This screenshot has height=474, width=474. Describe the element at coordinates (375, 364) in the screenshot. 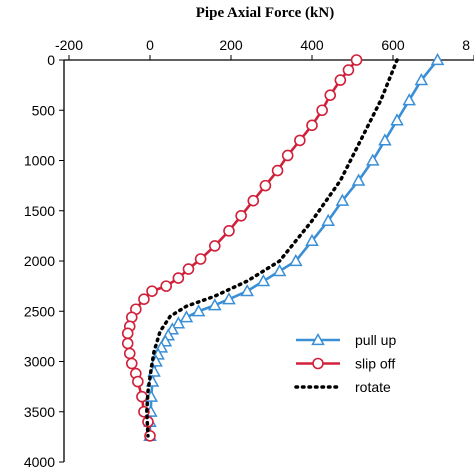

I see `legend-label: slip off` at that location.